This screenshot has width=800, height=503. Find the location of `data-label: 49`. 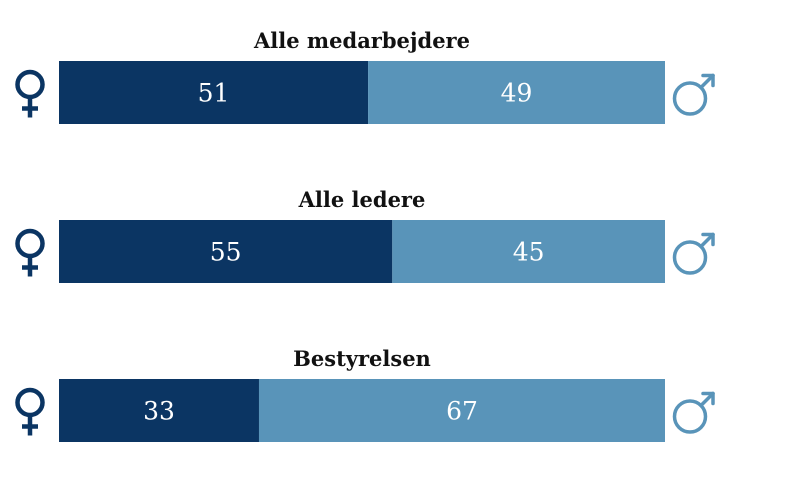

data-label: 49 is located at coordinates (517, 93).